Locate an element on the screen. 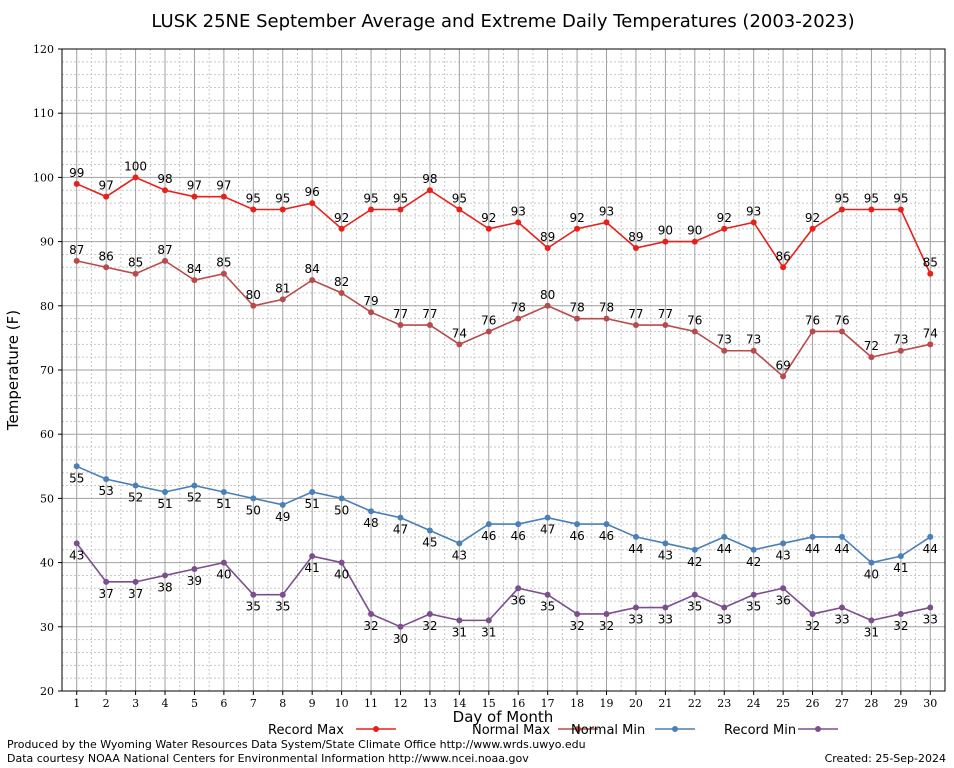 The width and height of the screenshot is (954, 768). normal-min-data-label: 45 is located at coordinates (429, 543).